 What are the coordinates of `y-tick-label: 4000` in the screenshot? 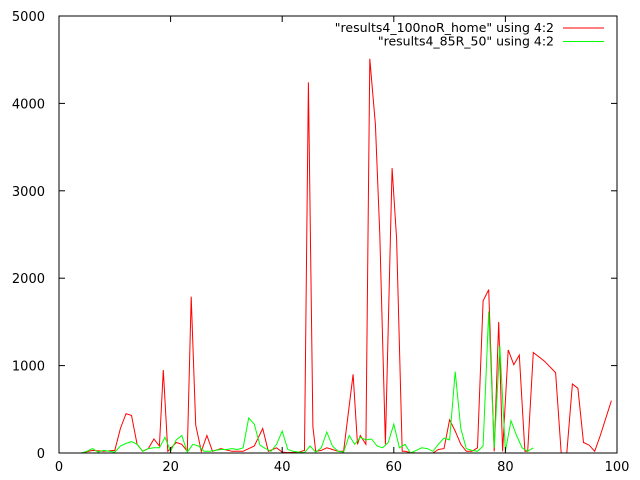 It's located at (28, 104).